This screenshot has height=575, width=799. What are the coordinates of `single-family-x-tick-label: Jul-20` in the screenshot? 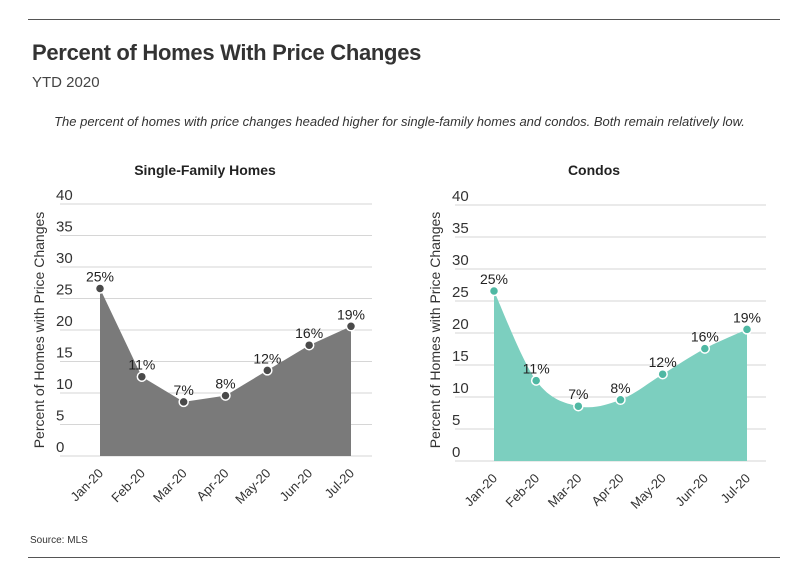 It's located at (339, 484).